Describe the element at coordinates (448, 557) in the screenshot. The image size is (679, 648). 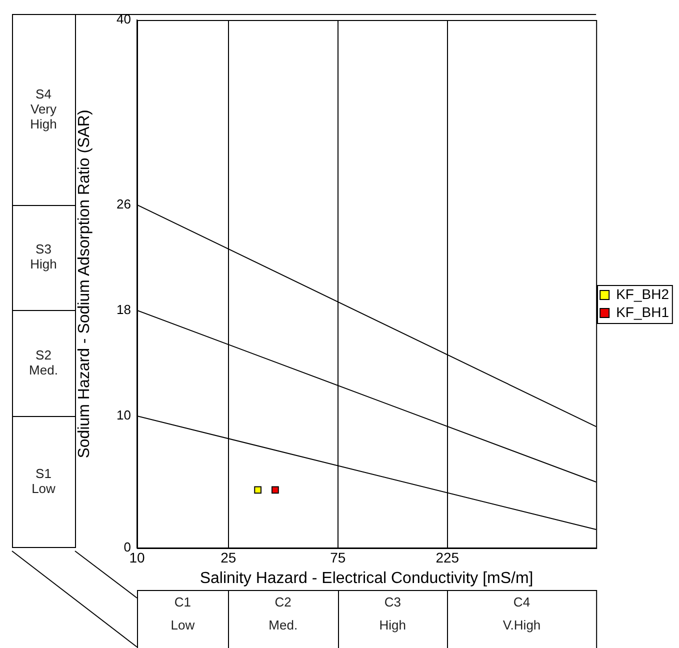
I see `x-tick-label: 225` at that location.